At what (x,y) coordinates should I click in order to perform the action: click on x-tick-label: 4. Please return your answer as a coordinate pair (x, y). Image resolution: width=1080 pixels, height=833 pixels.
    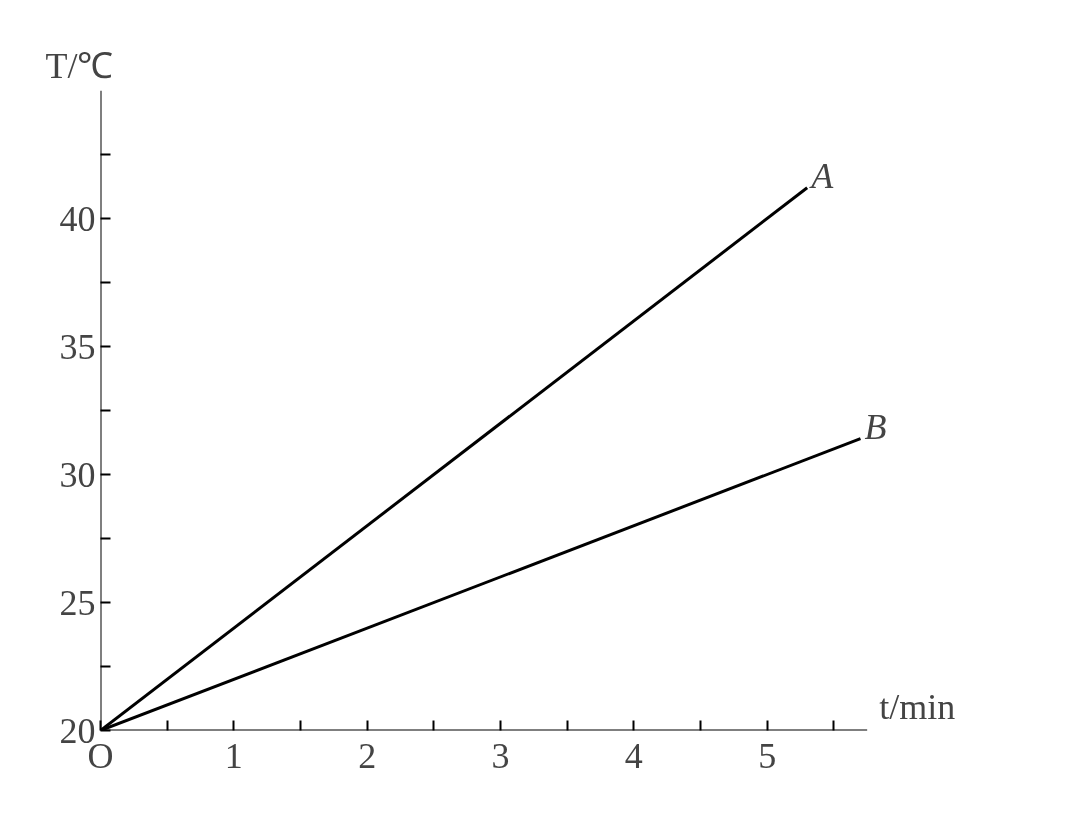
    Looking at the image, I should click on (633, 755).